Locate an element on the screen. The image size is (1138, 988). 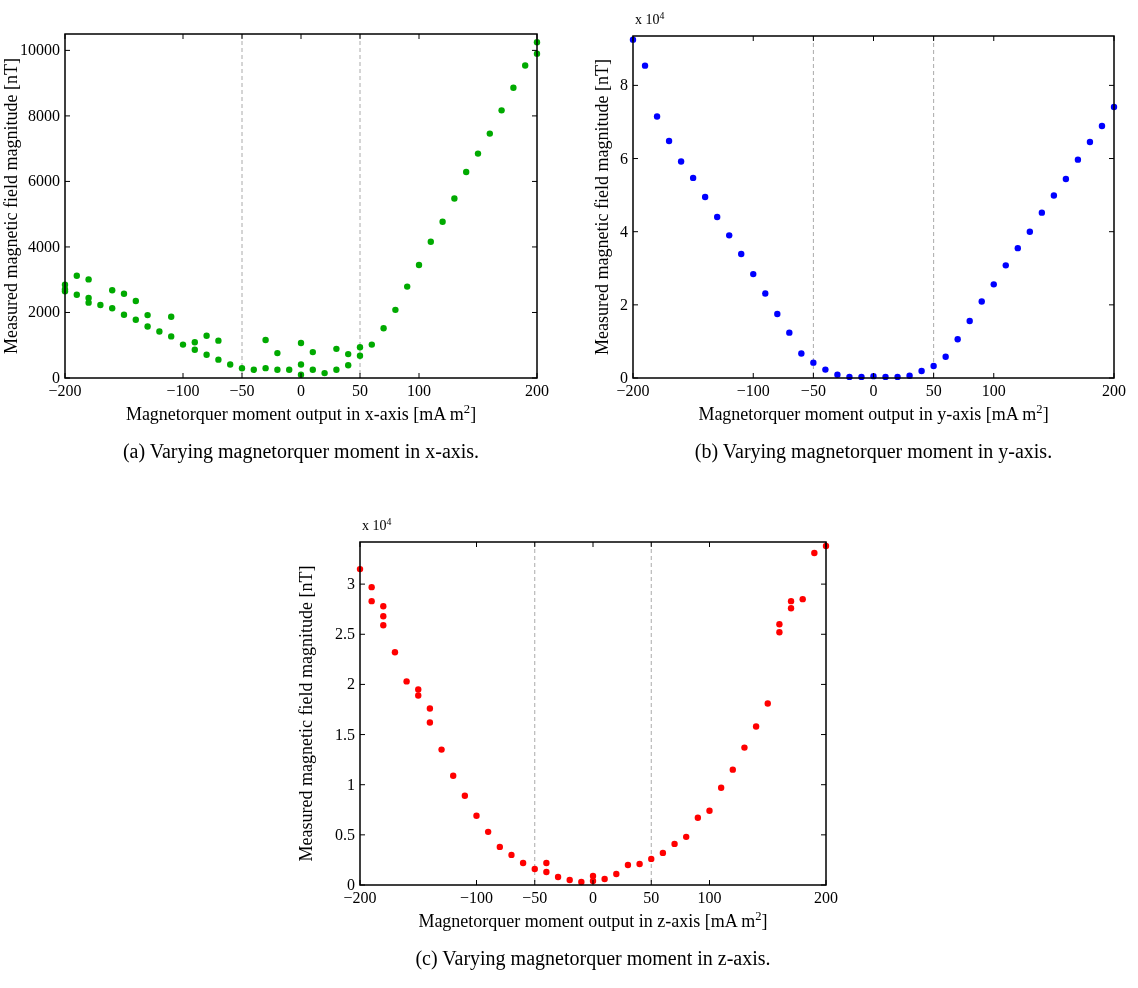
y-tick-label: 1.5 is located at coordinates (345, 734).